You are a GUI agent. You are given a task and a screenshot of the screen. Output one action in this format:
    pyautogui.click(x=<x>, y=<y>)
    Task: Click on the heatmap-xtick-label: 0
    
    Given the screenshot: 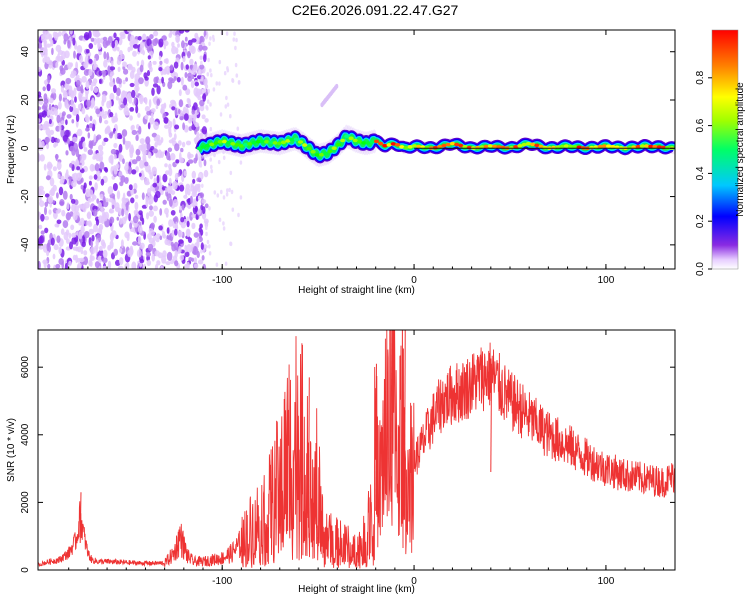 What is the action you would take?
    pyautogui.click(x=414, y=280)
    